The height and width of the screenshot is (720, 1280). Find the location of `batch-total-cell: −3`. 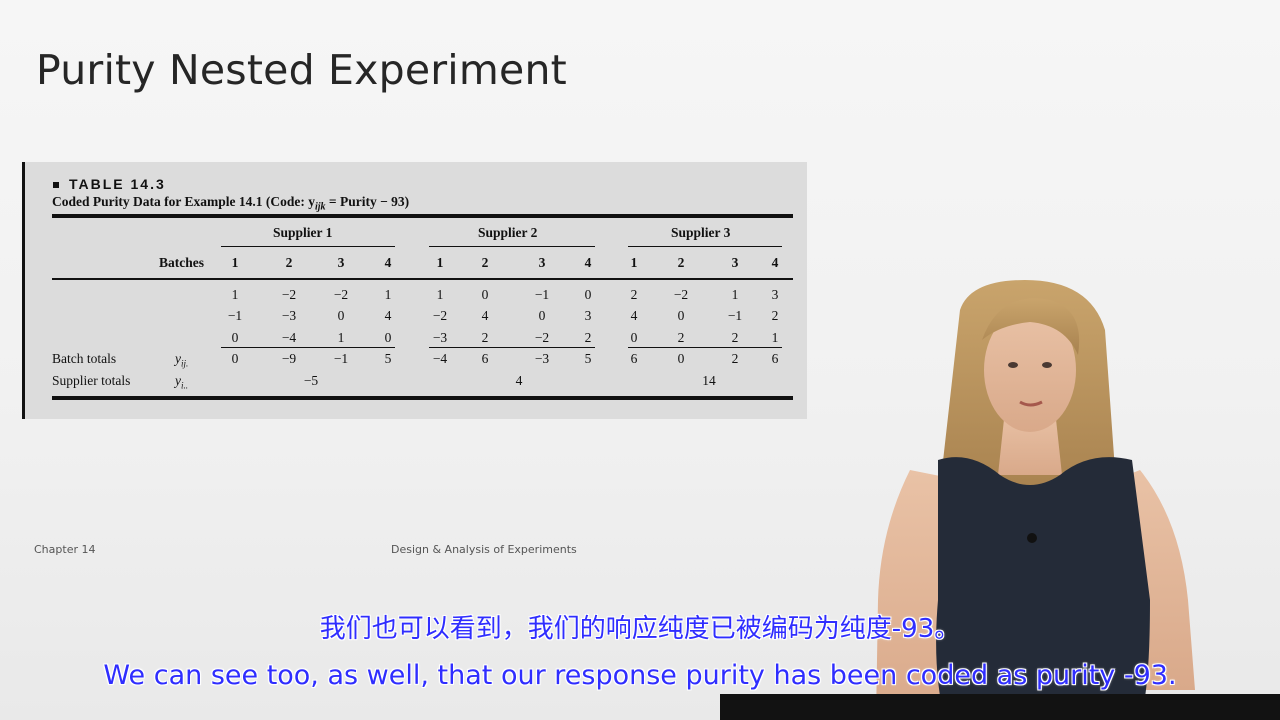

batch-total-cell: −3 is located at coordinates (542, 358).